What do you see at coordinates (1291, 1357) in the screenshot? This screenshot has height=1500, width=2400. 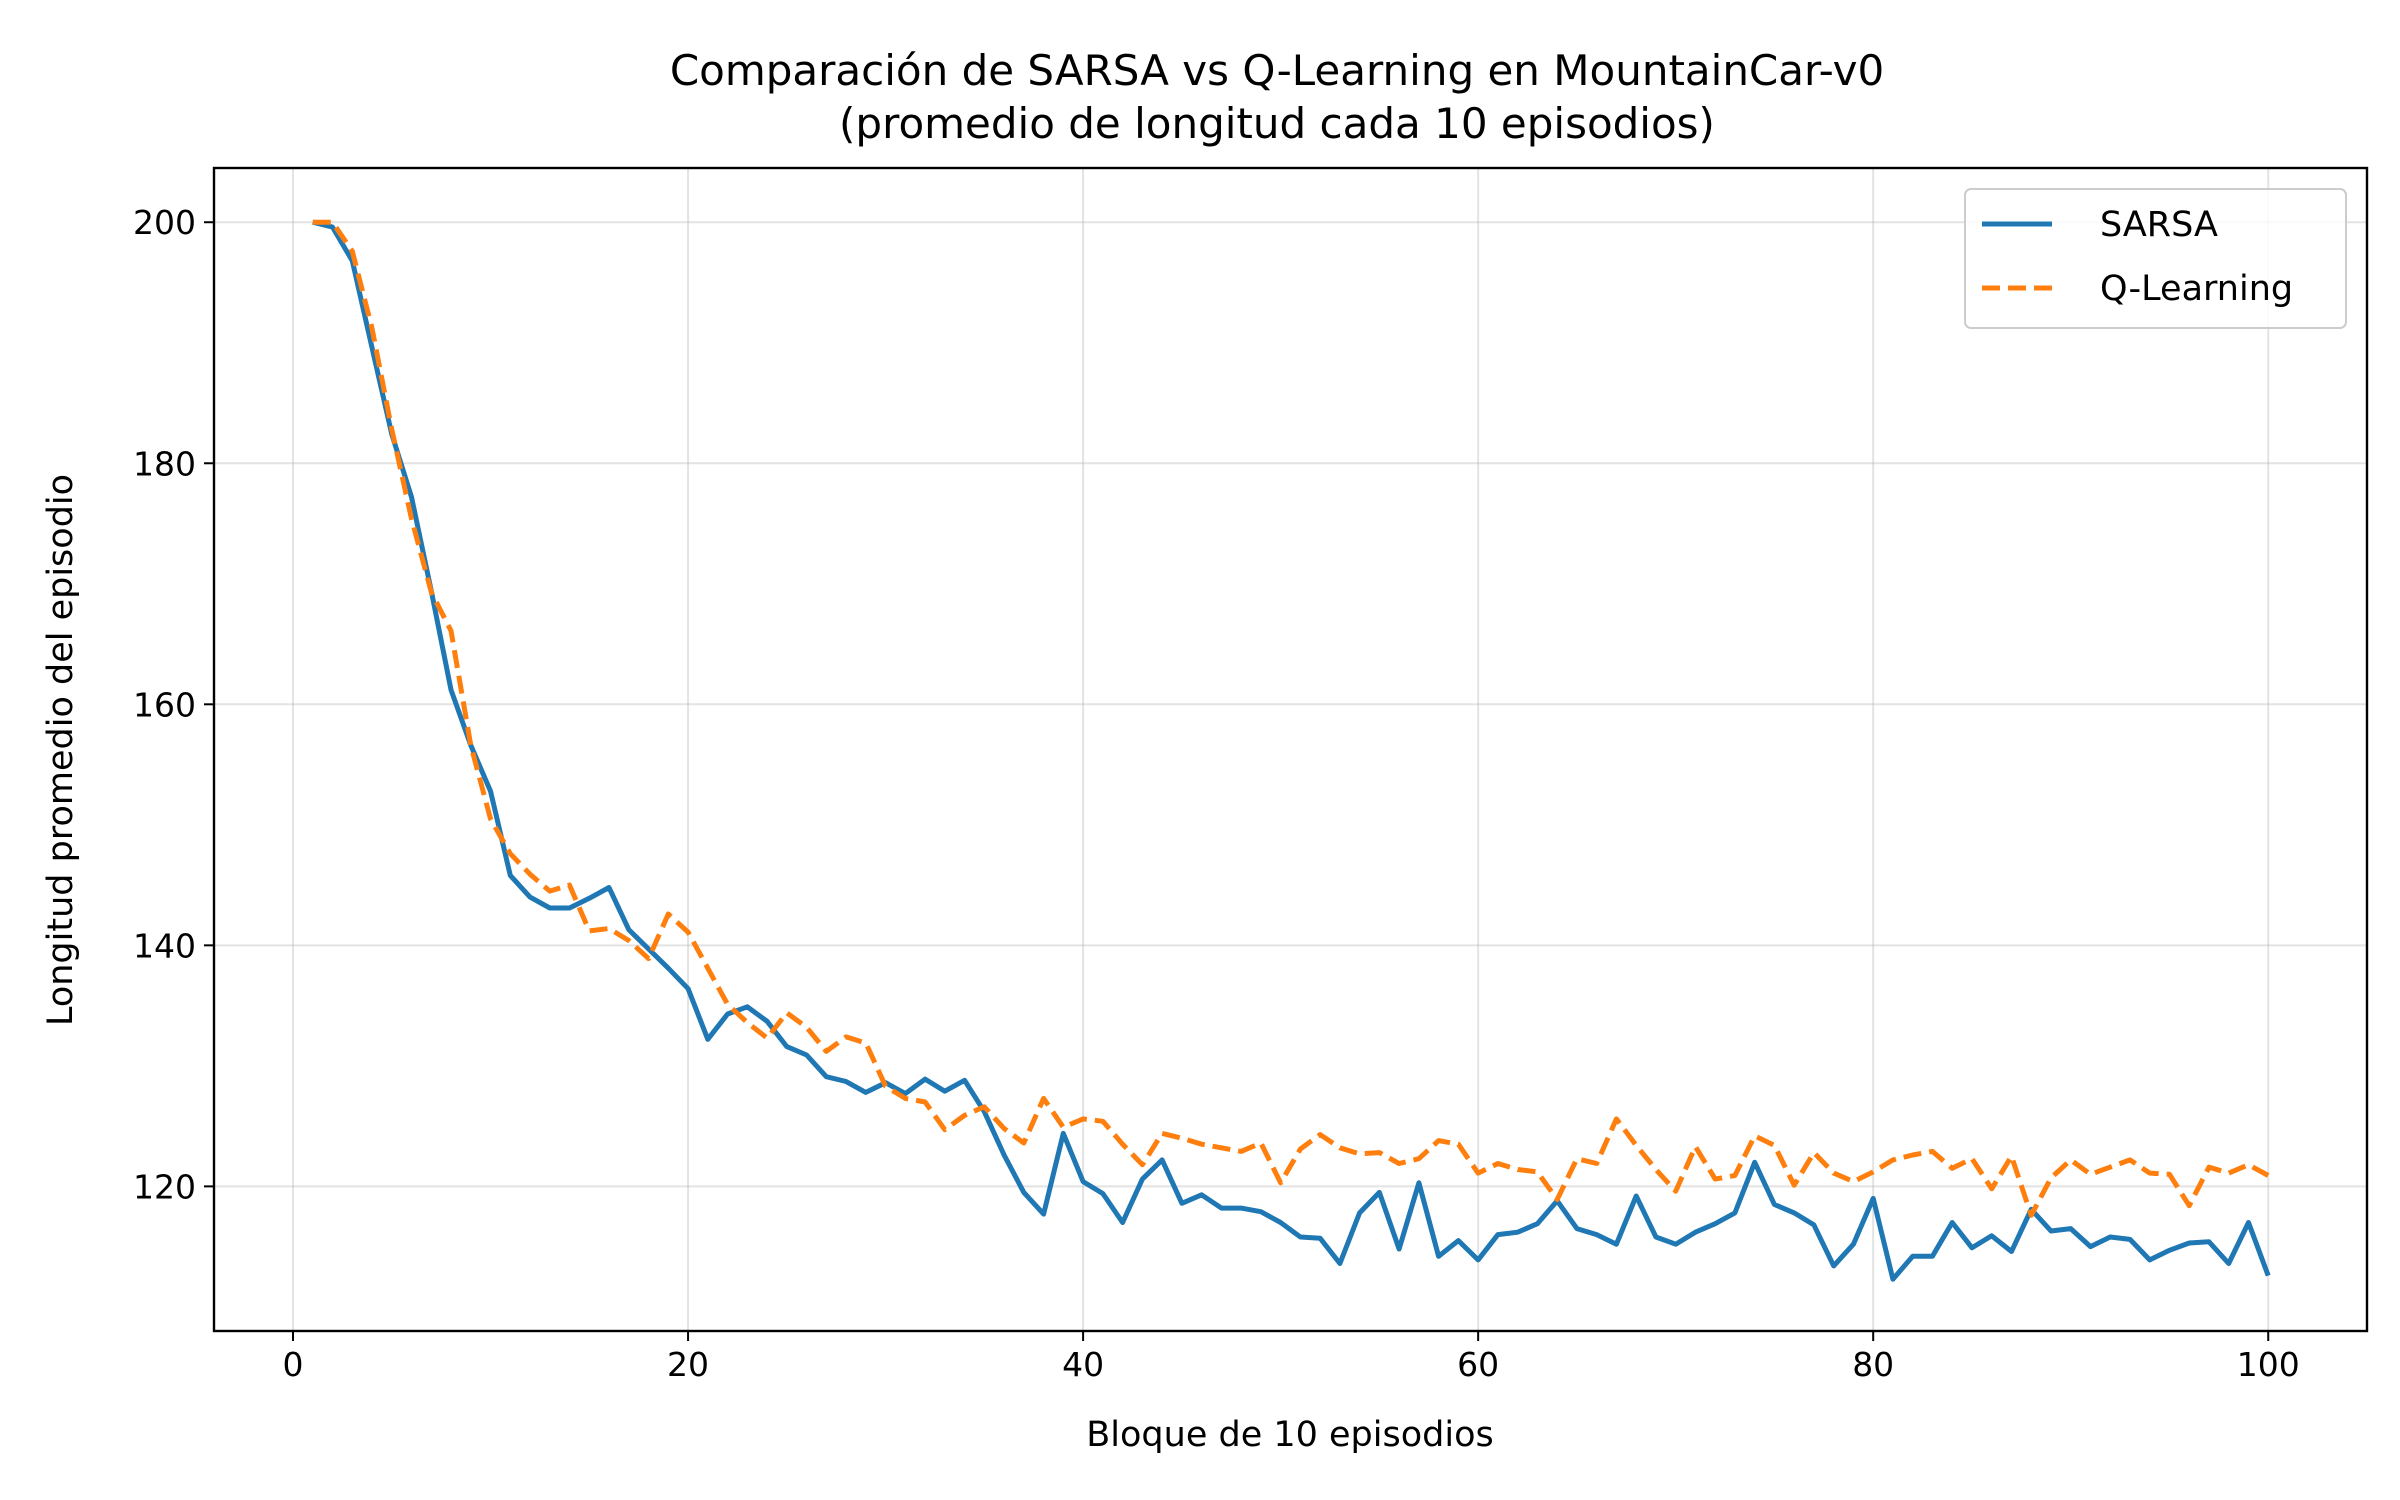 I see `x-axis: 0 20 40 60 80 100` at bounding box center [1291, 1357].